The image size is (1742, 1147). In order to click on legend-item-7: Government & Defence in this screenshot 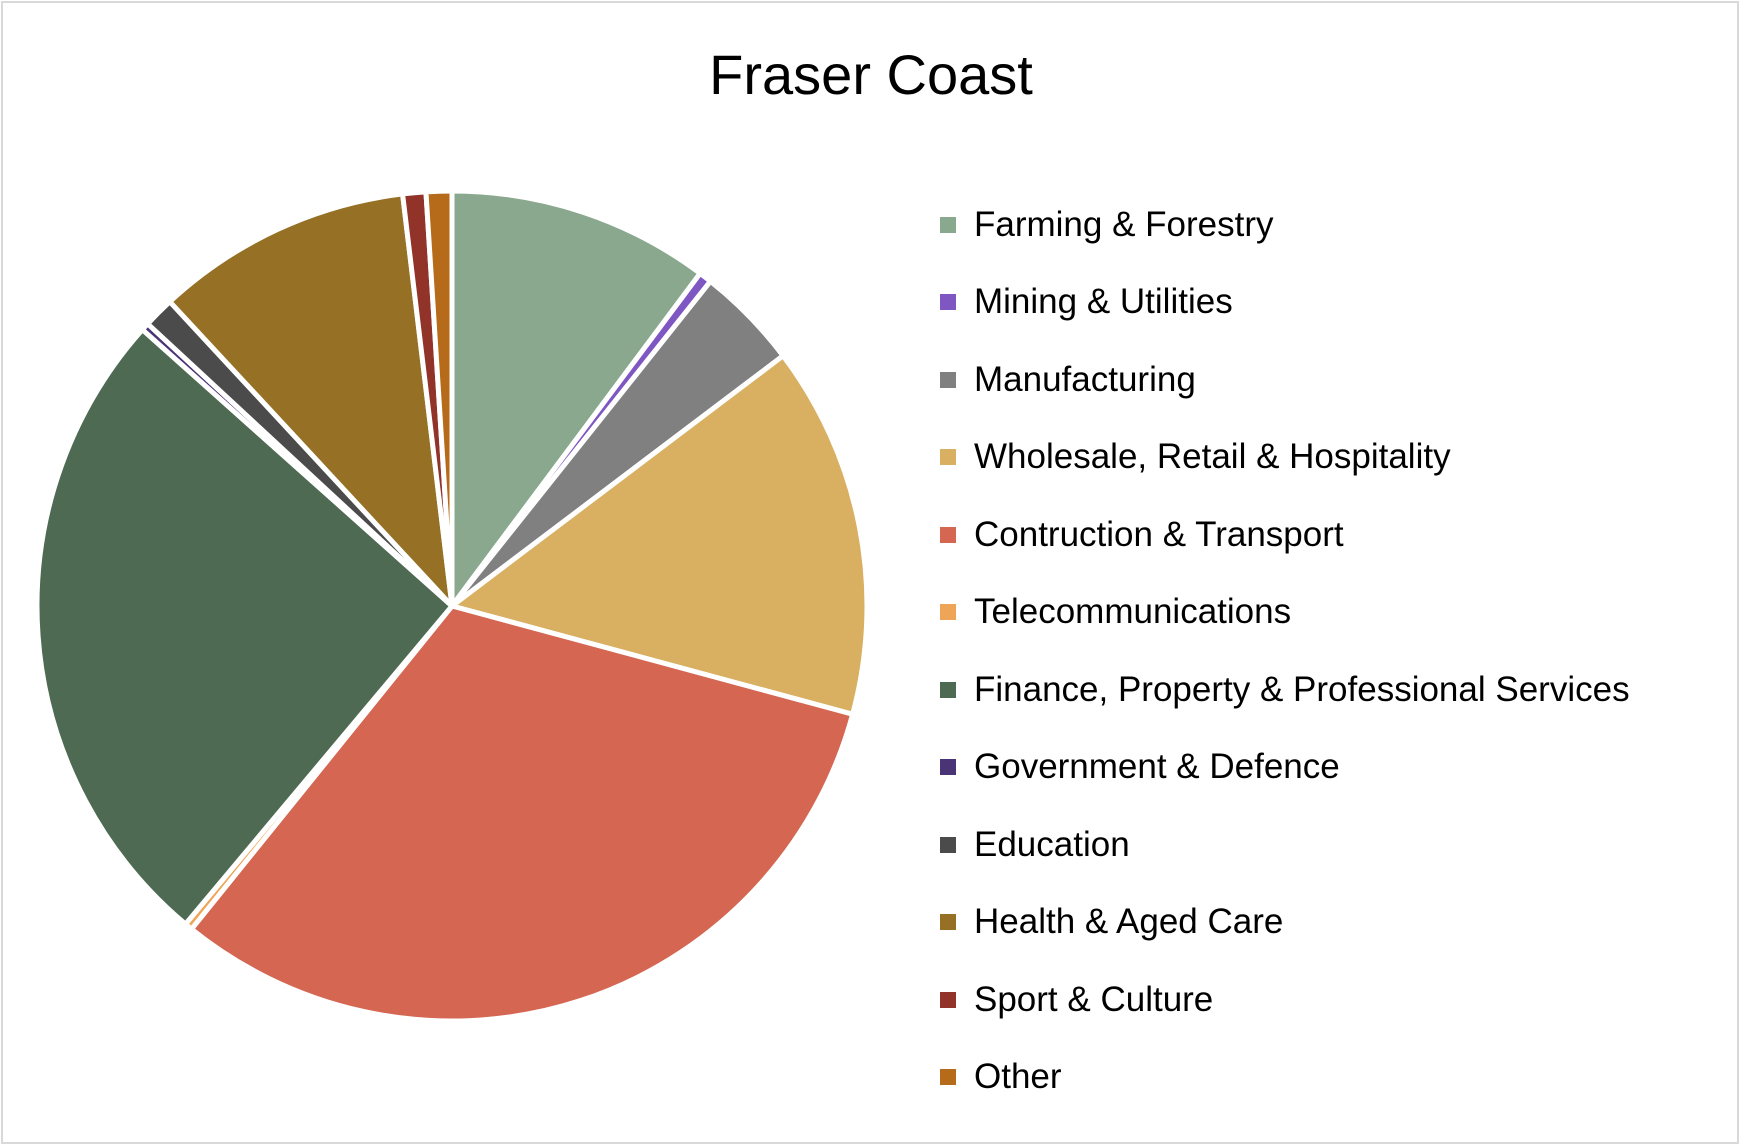, I will do `click(1335, 768)`.